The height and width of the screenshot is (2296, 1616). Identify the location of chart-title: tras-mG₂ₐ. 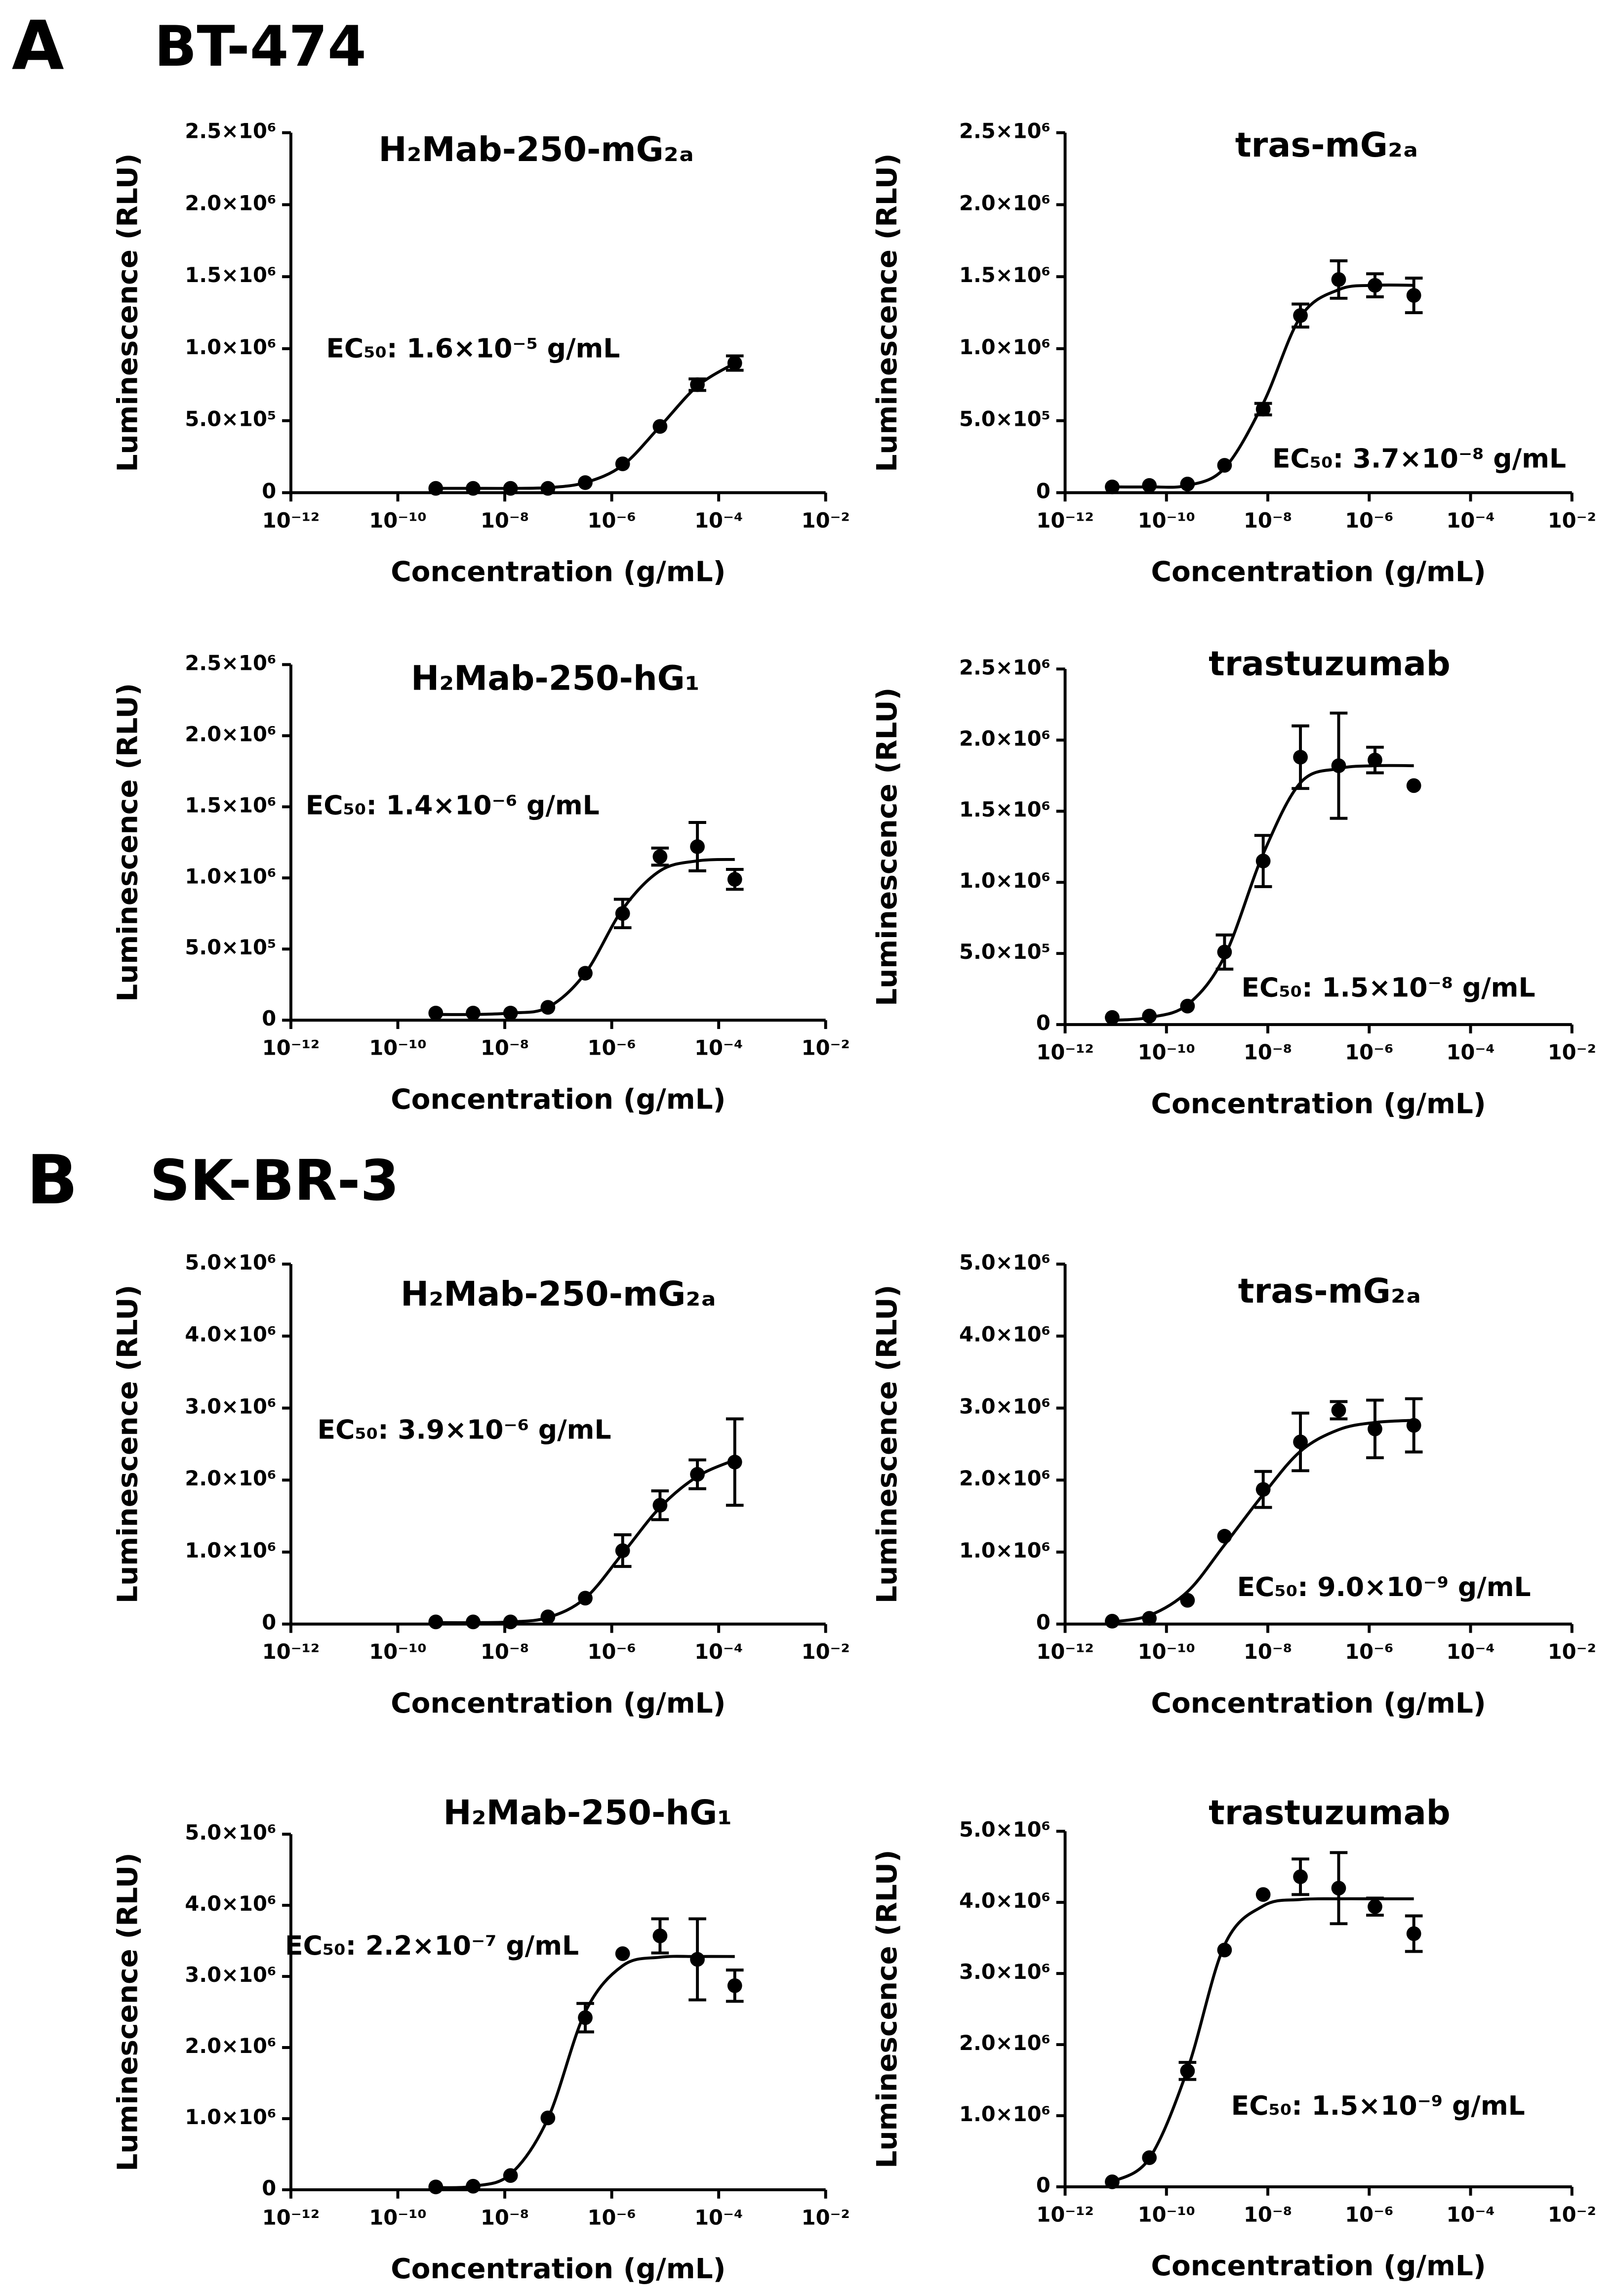
(1329, 1291).